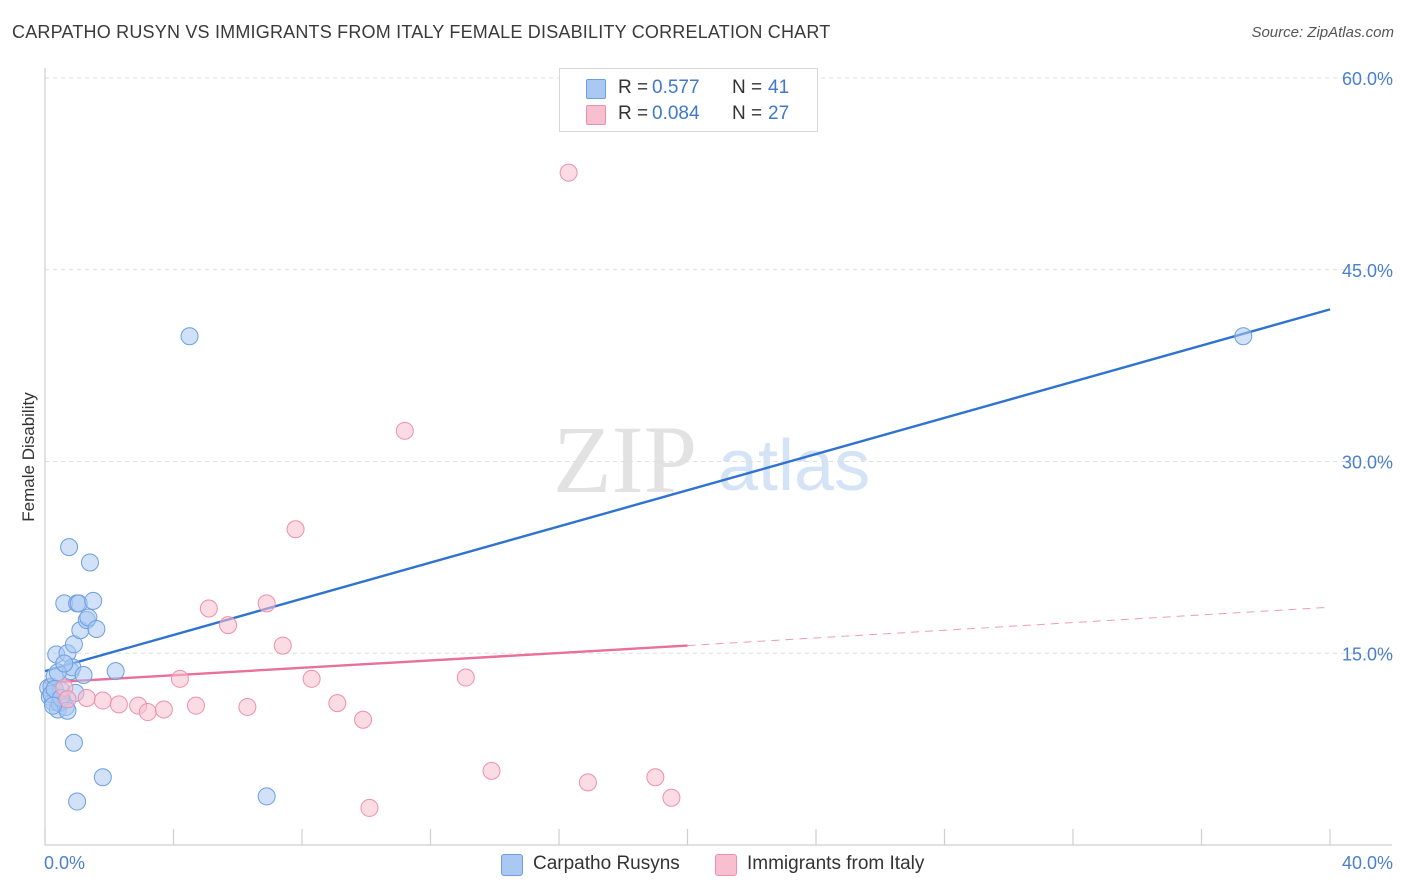 The height and width of the screenshot is (892, 1406). Describe the element at coordinates (512, 865) in the screenshot. I see `bottom-legend-swatch-blue` at that location.